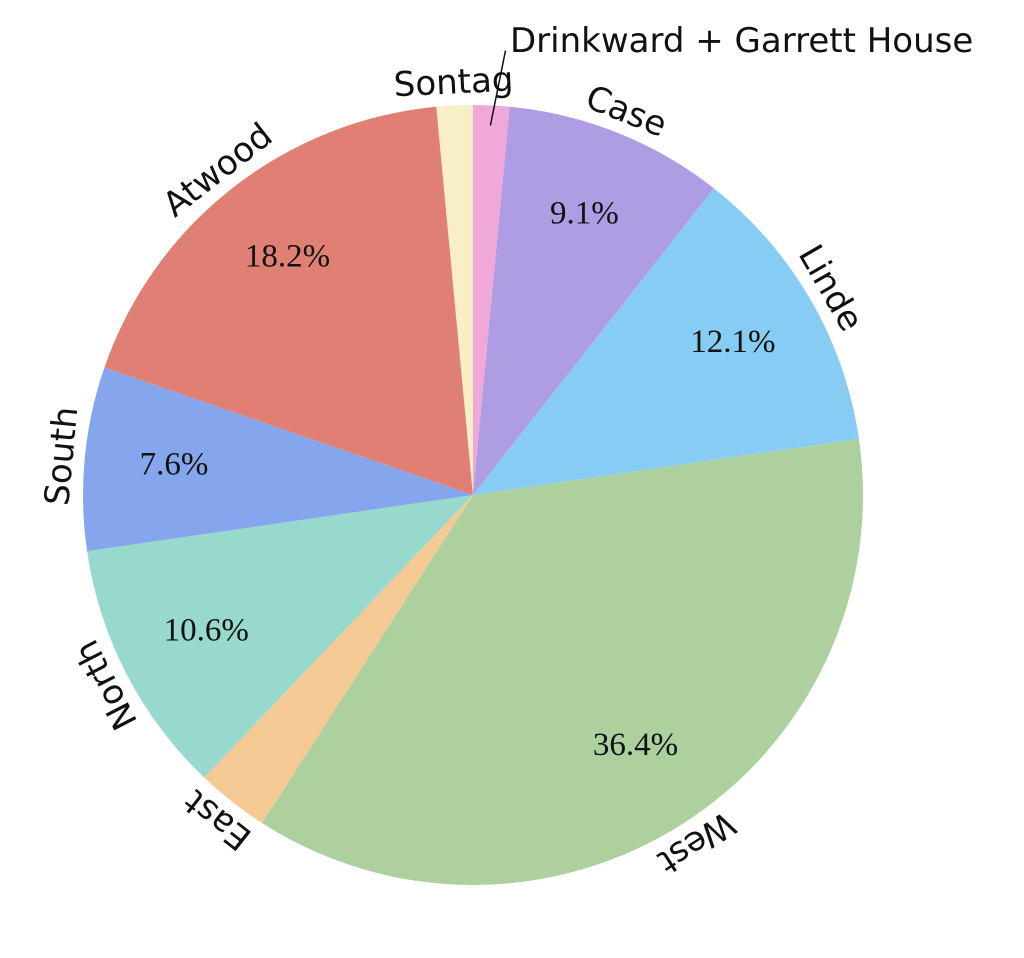  What do you see at coordinates (732, 342) in the screenshot?
I see `value-label: 12.1%` at bounding box center [732, 342].